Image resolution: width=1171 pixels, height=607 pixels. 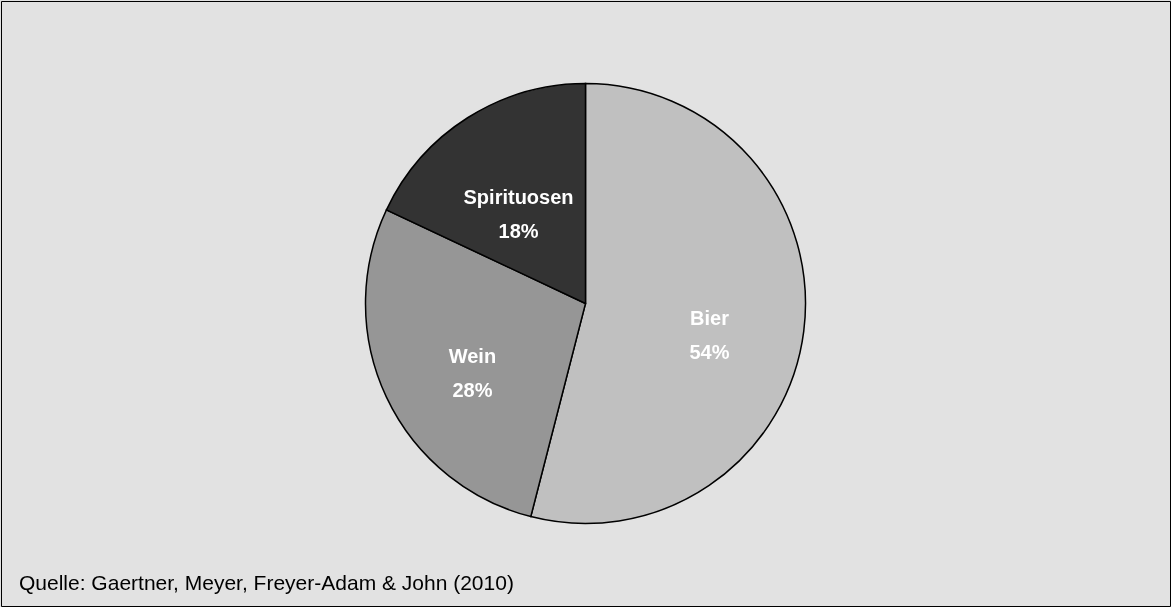 What do you see at coordinates (472, 389) in the screenshot?
I see `data-label: 28%` at bounding box center [472, 389].